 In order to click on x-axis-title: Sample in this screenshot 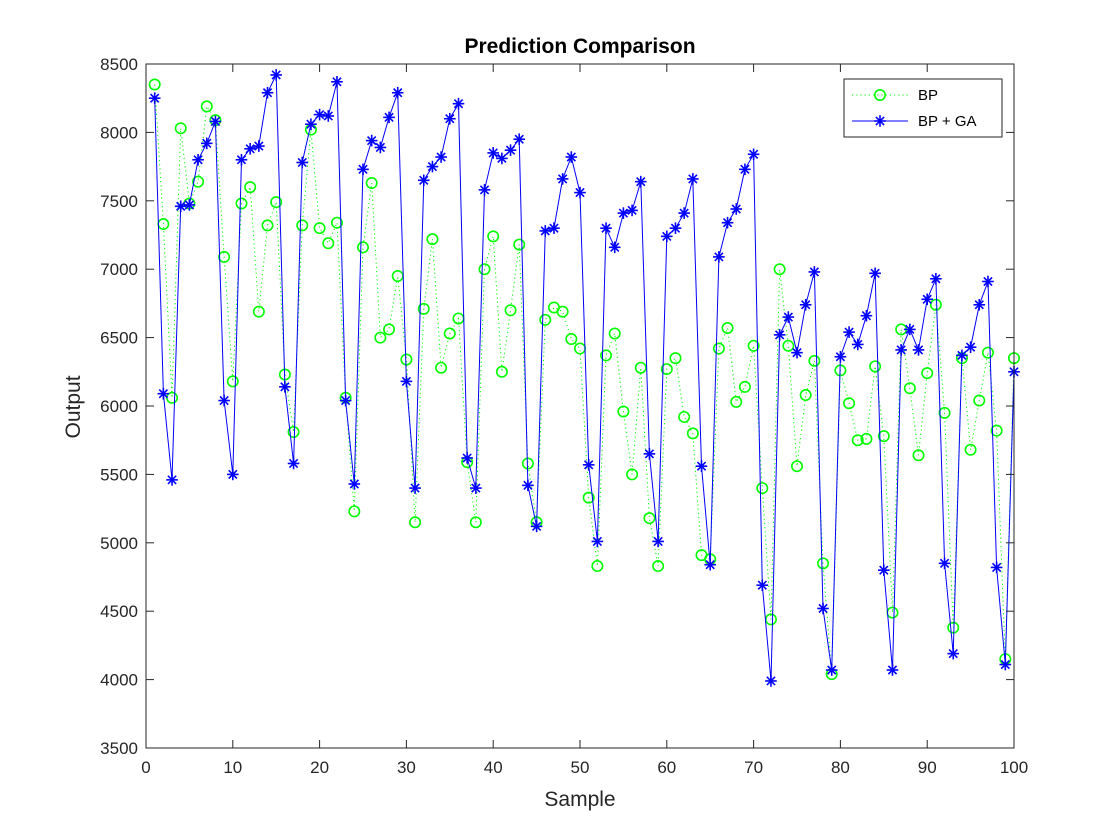, I will do `click(579, 799)`.